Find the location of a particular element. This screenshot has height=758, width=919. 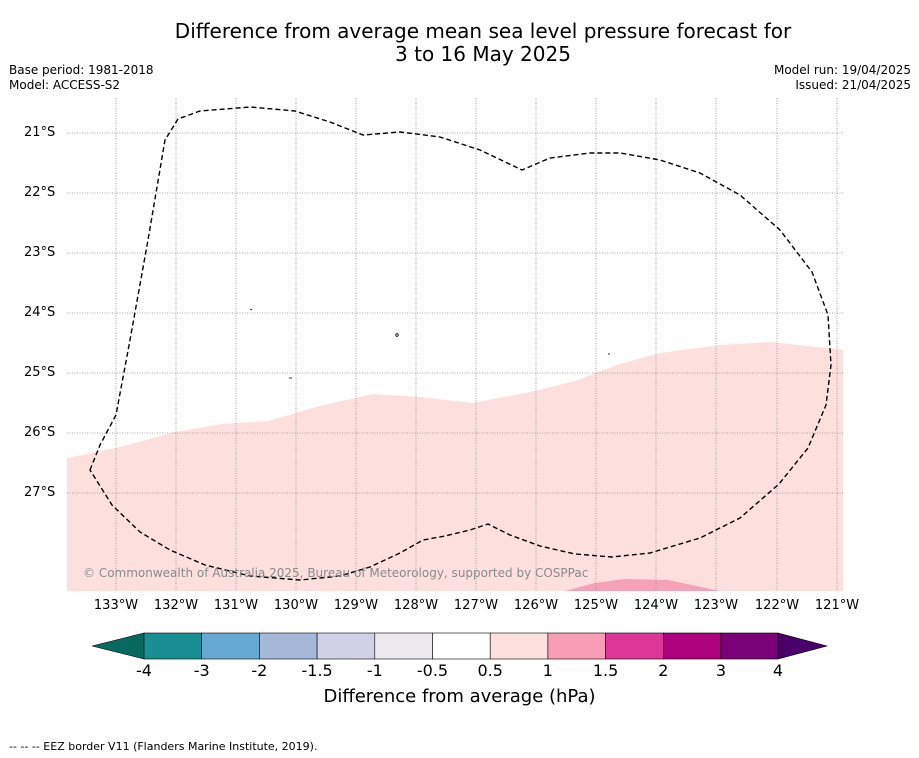

latitude-label: 26°S is located at coordinates (40, 432).